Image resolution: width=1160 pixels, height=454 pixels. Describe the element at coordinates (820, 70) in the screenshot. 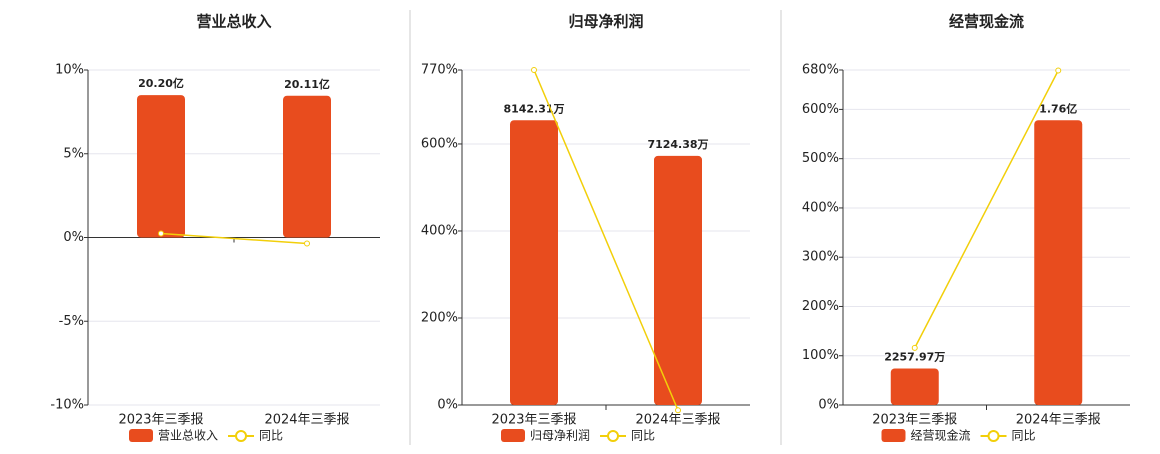

I see `y-tick-label: 680%` at that location.